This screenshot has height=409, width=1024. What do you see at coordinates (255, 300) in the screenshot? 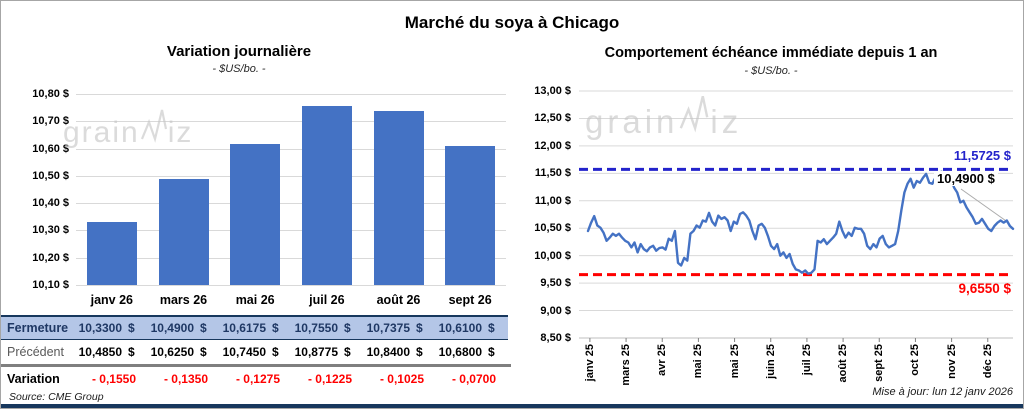
I see `bar-x-tick-label: mai 26` at bounding box center [255, 300].